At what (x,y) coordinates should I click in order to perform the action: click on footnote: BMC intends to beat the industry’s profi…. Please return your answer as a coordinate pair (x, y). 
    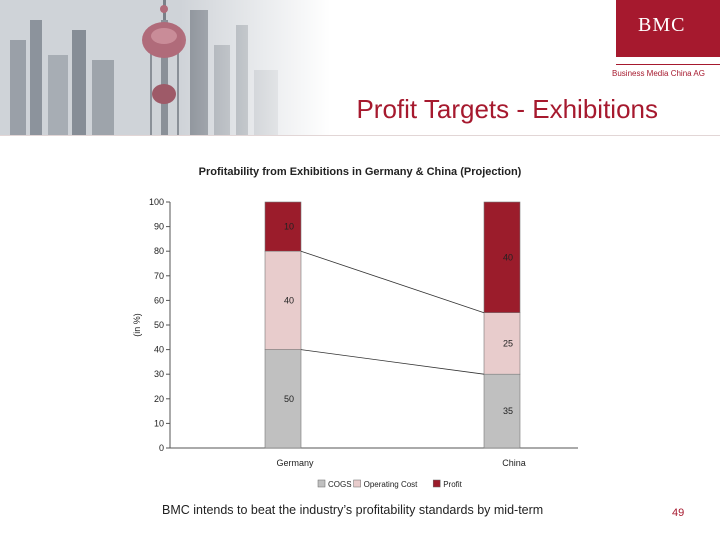
    Looking at the image, I should click on (353, 510).